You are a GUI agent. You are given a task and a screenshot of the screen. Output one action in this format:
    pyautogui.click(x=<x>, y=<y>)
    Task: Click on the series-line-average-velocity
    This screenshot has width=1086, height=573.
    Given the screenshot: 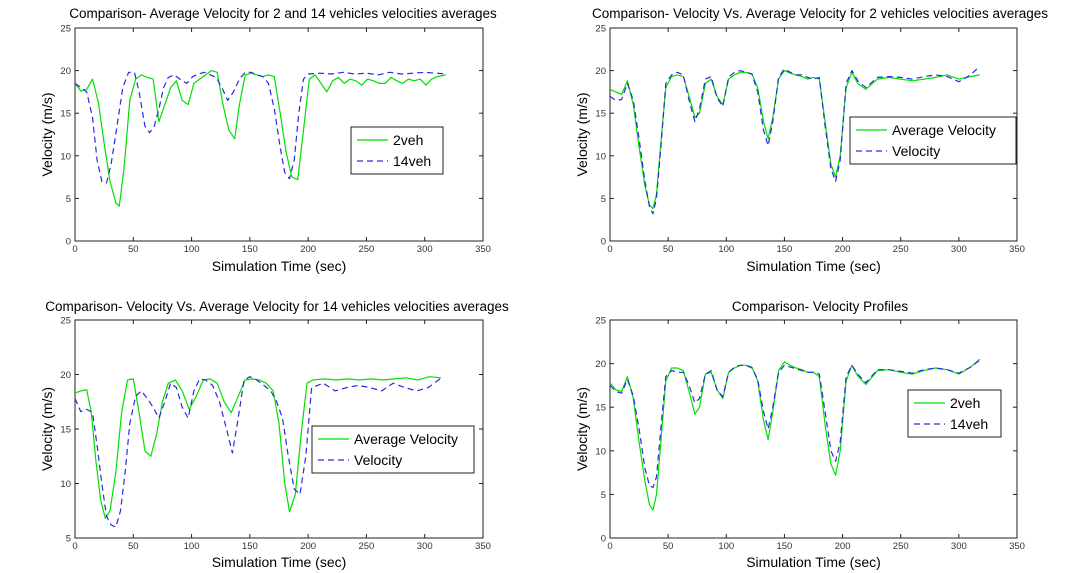 What is the action you would take?
    pyautogui.click(x=258, y=447)
    